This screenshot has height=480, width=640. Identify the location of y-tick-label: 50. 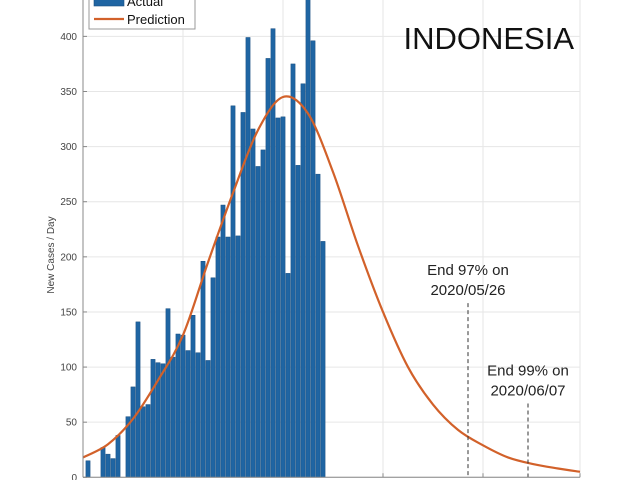
(72, 423).